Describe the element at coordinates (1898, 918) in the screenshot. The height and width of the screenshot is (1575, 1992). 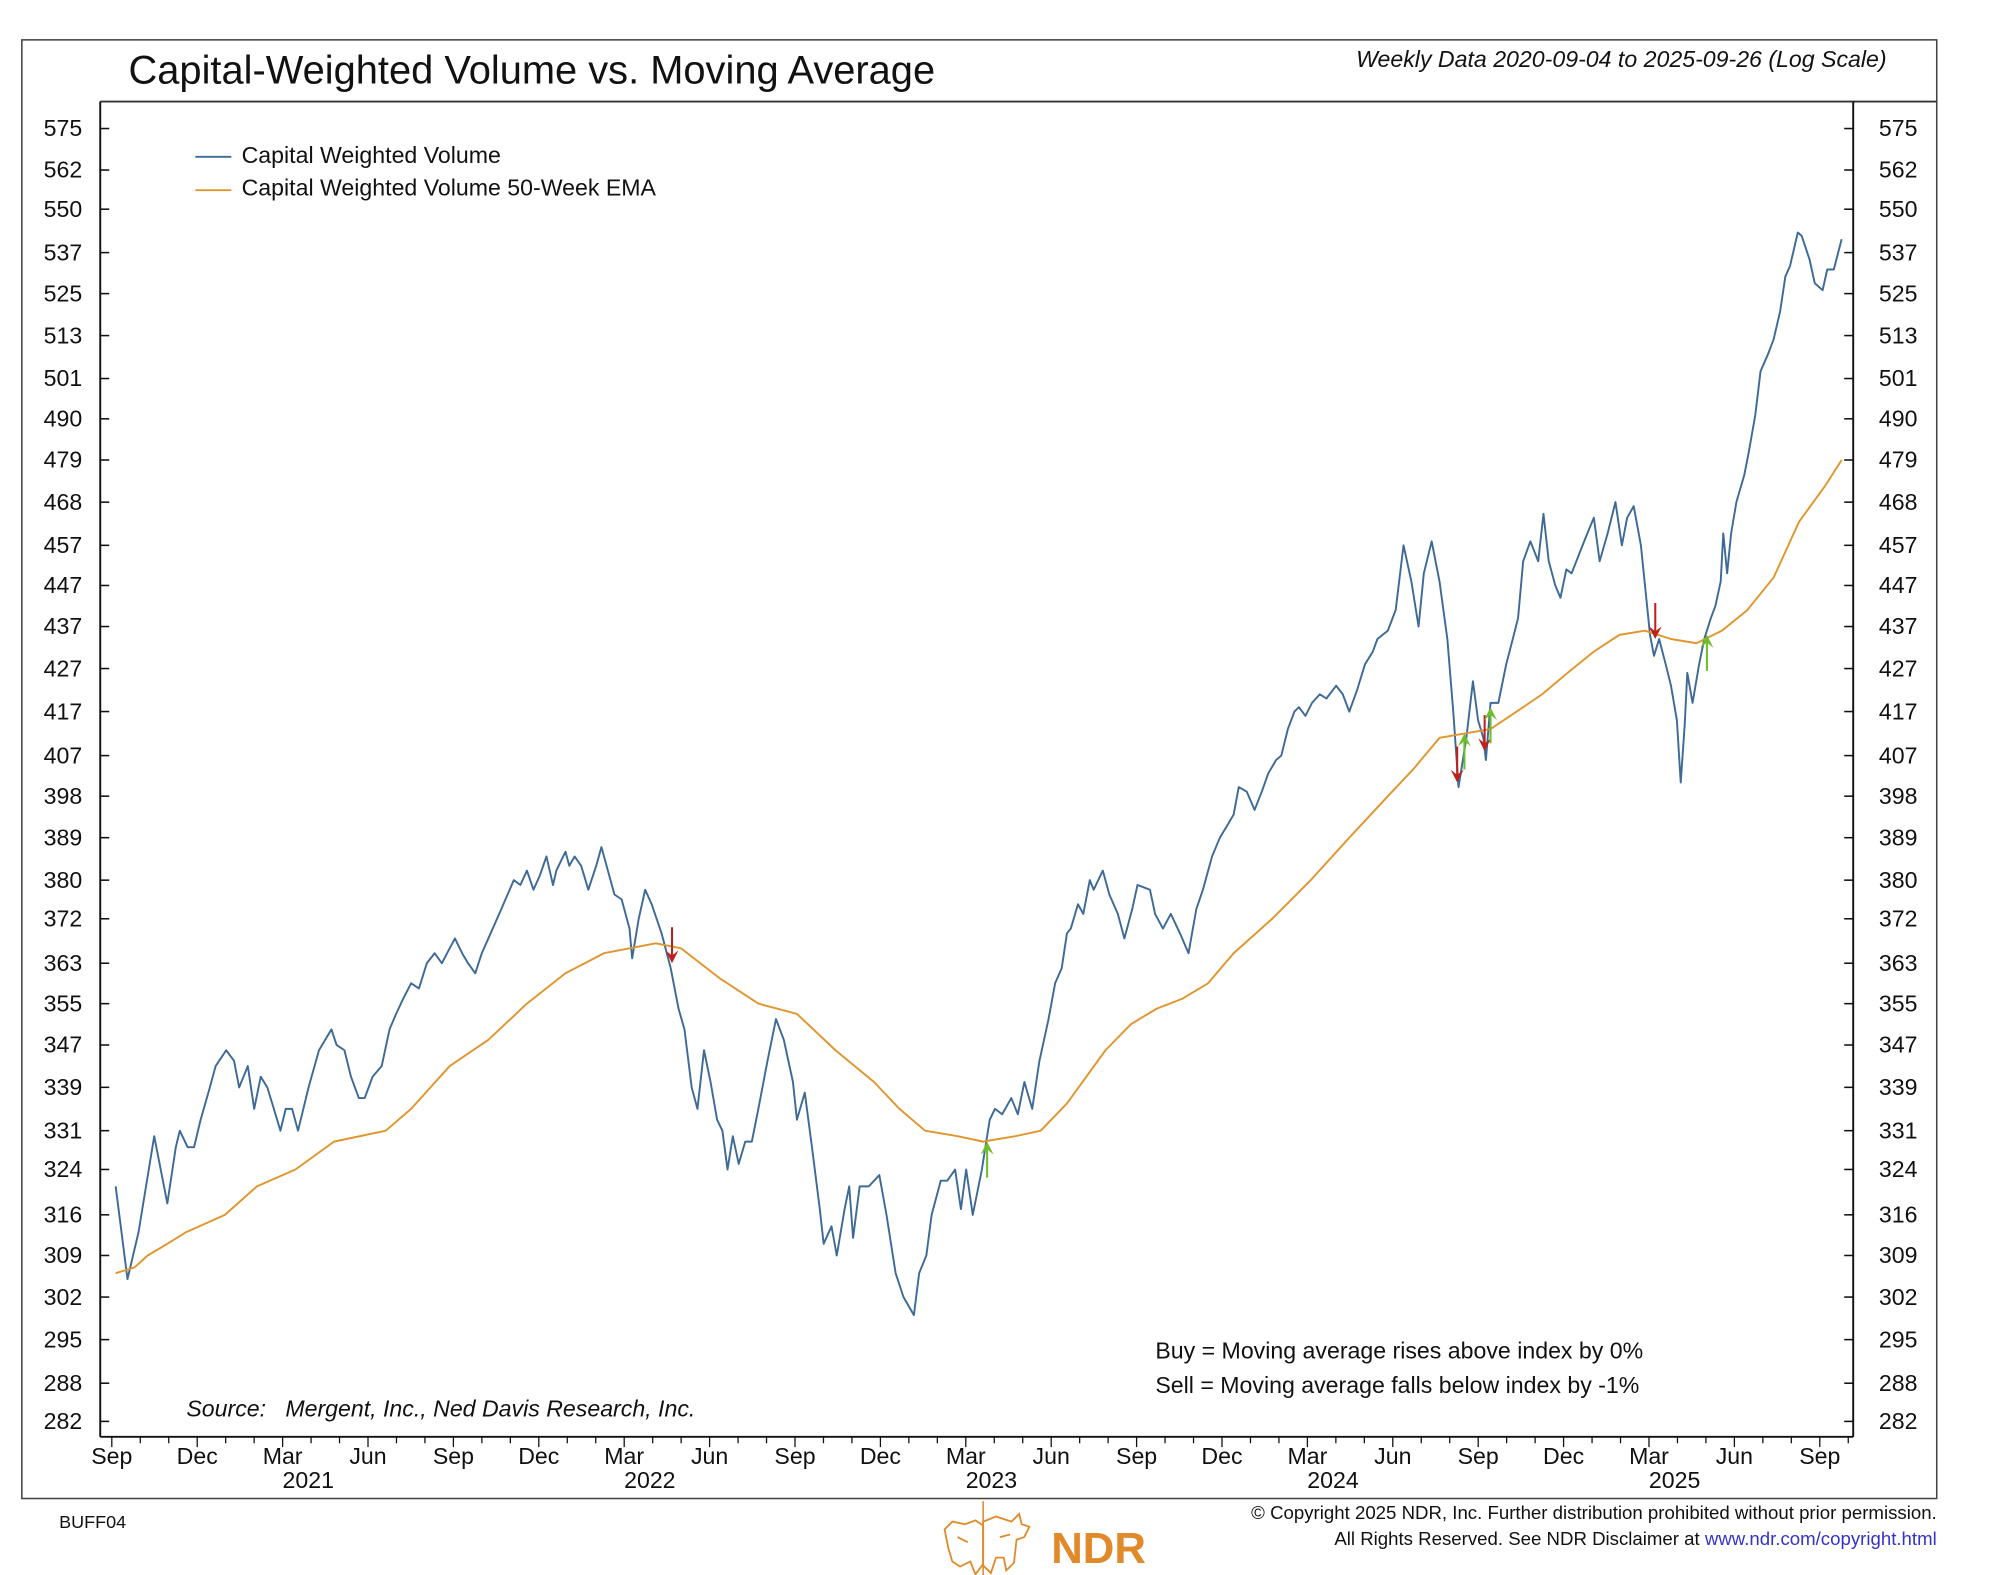
I see `y-tick-label-right: 372` at that location.